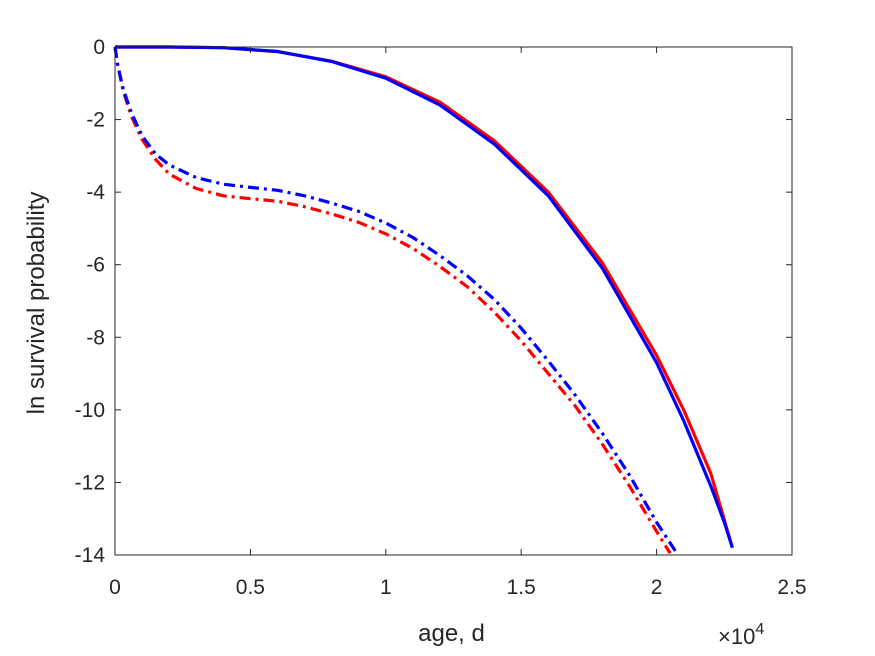 This screenshot has height=656, width=875. Describe the element at coordinates (521, 587) in the screenshot. I see `x-tick-label: 1.5` at that location.